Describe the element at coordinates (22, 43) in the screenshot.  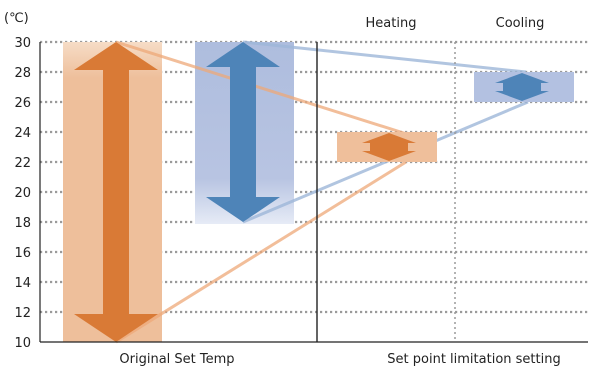
I see `y-tick-label-30: 30` at that location.